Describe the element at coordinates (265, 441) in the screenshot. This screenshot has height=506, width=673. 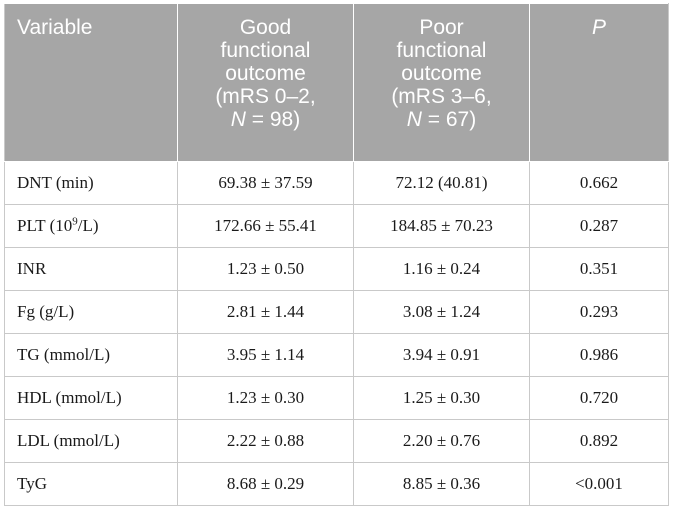
I see `cell-good: 2.22 ± 0.88` at that location.